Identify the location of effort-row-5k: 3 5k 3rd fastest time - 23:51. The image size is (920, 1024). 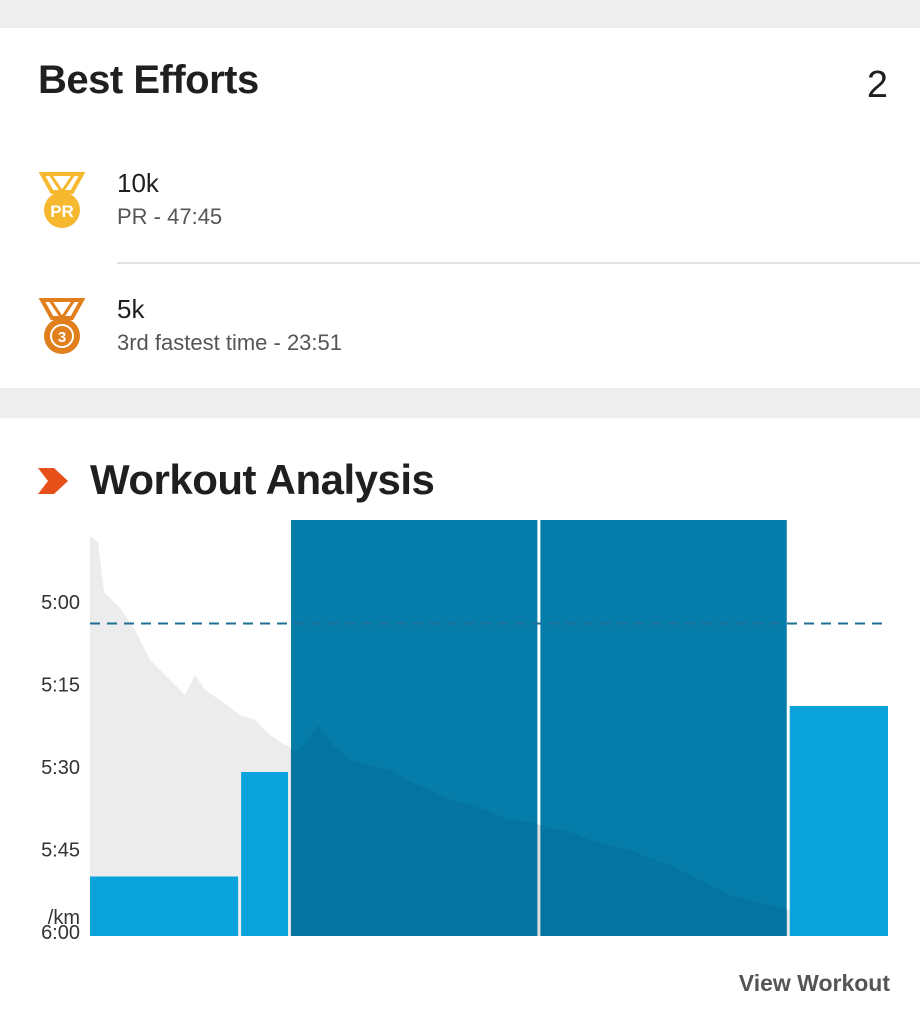
(460, 329).